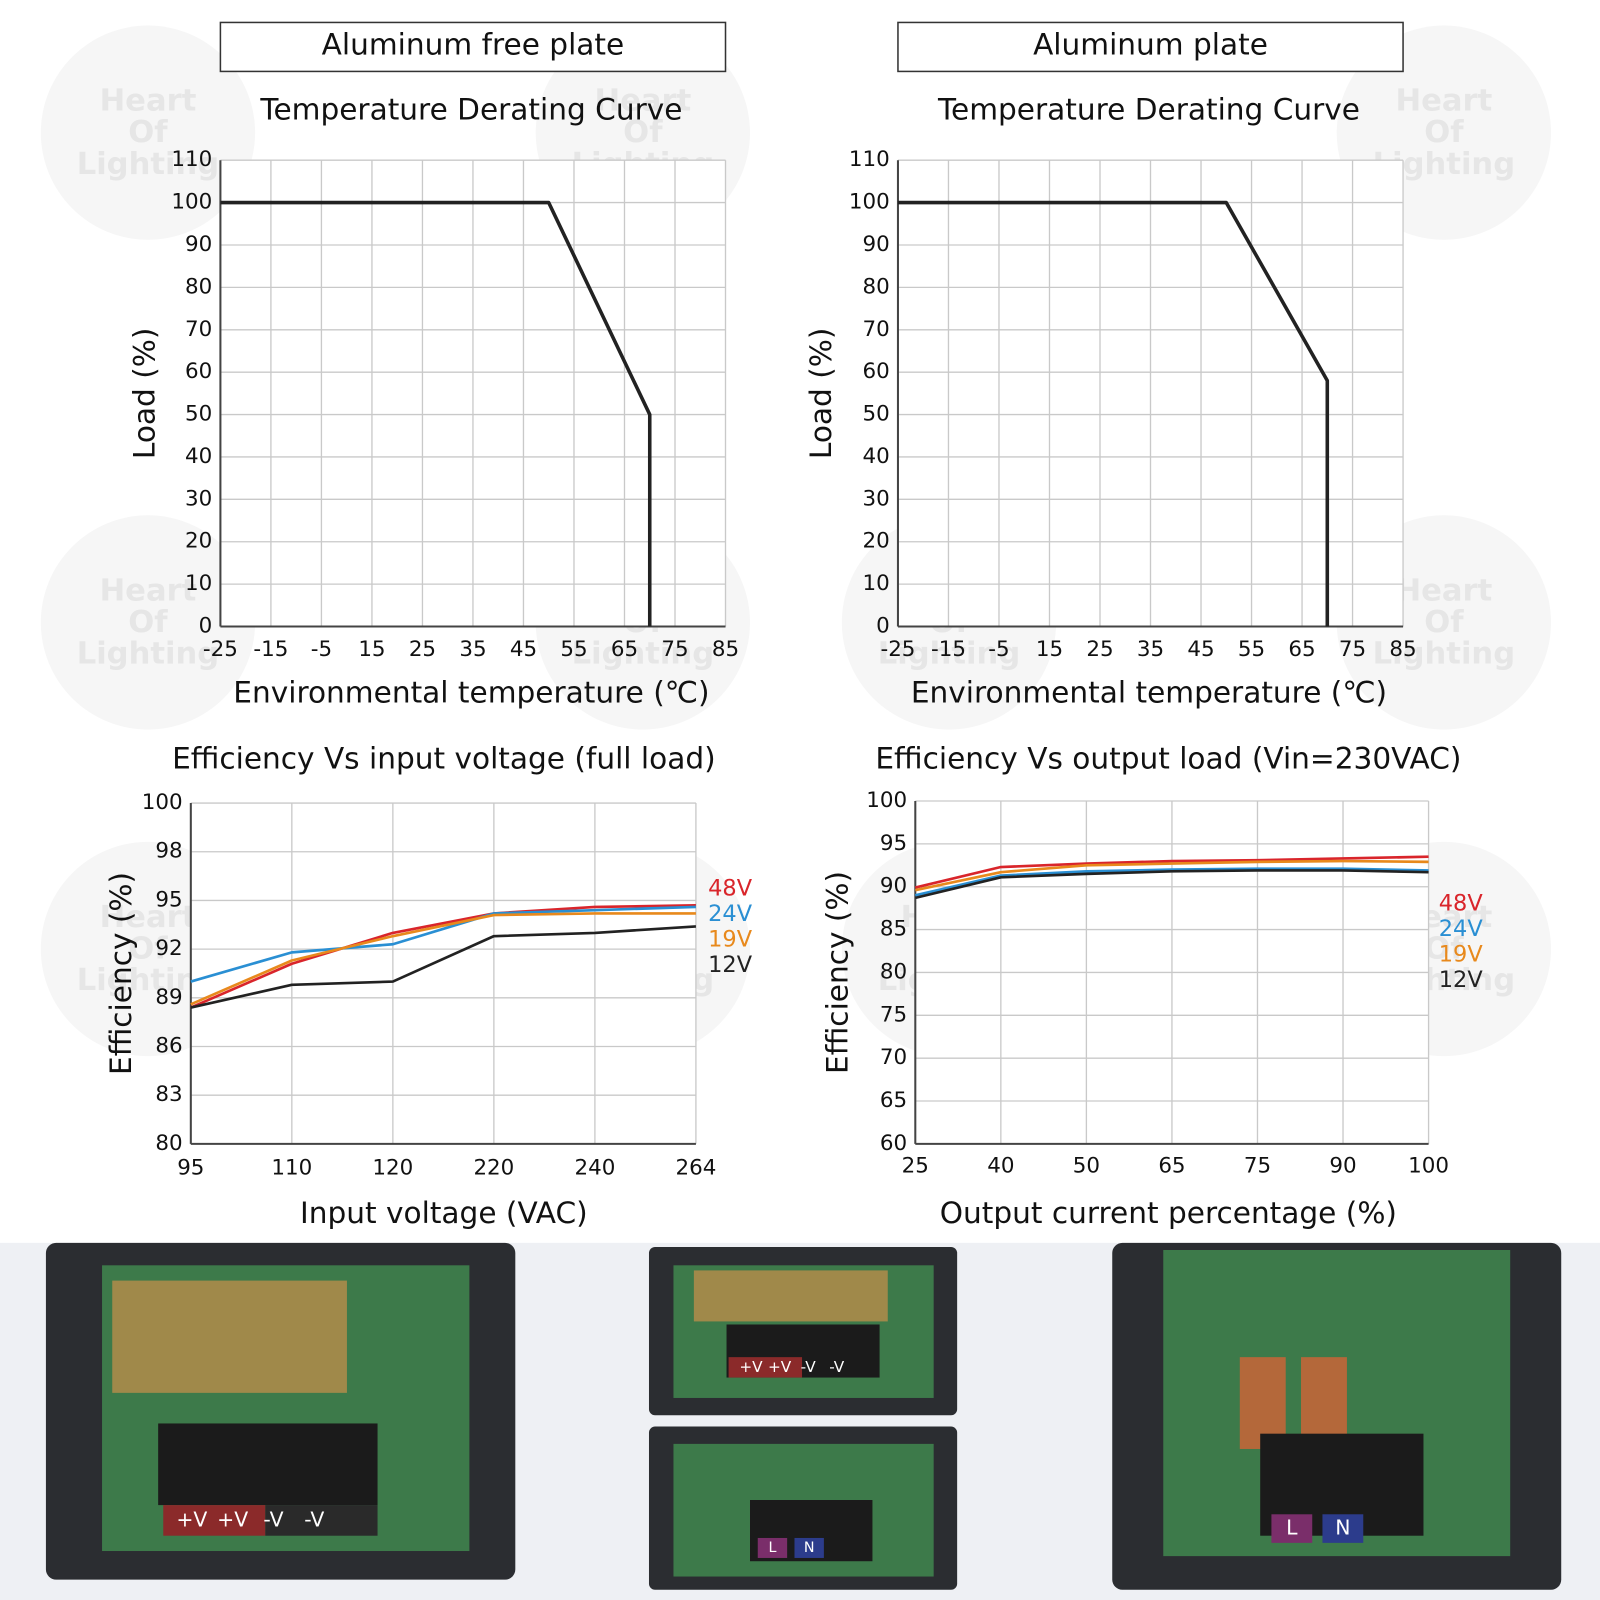  What do you see at coordinates (471, 692) in the screenshot?
I see `x-axis-label: Environmental temperature (℃)` at bounding box center [471, 692].